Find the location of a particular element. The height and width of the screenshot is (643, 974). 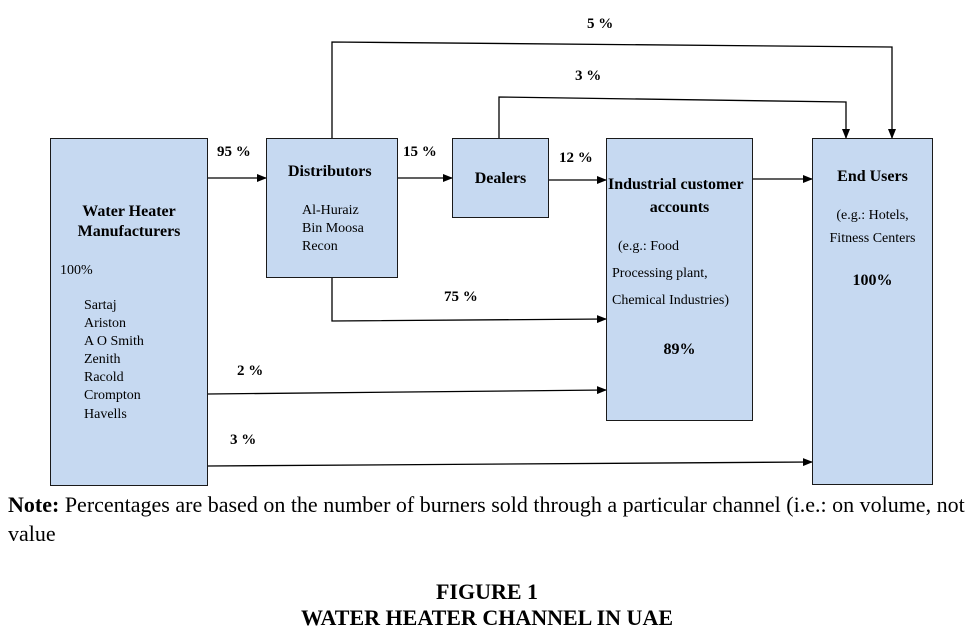

manufacturers-box is located at coordinates (129, 312).